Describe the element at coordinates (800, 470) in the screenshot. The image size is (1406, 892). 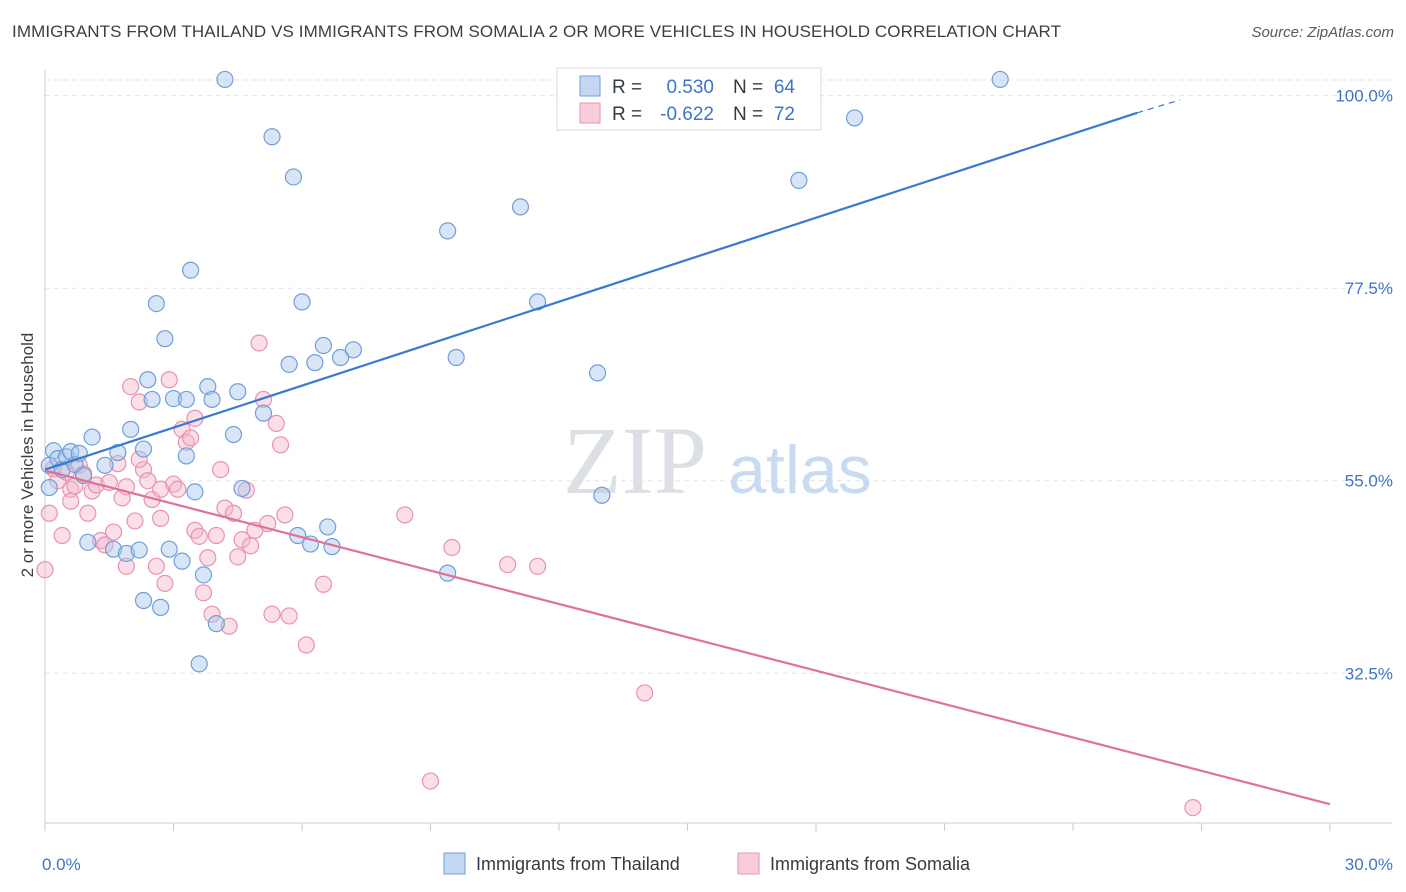
I see `watermark-atlas: atlas` at that location.